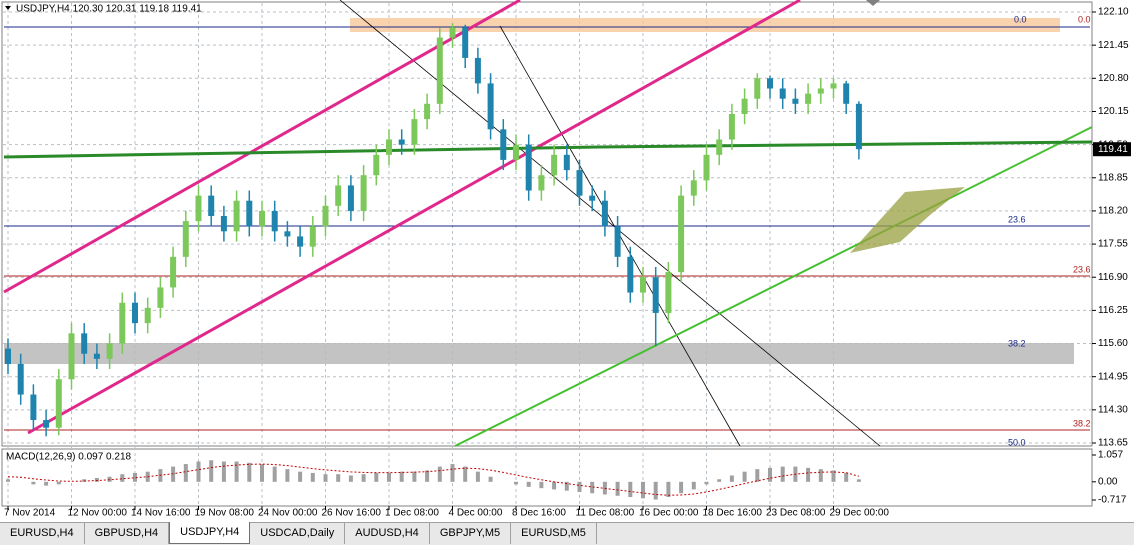 The height and width of the screenshot is (545, 1134). What do you see at coordinates (1017, 442) in the screenshot?
I see `fib-label: 50.0` at bounding box center [1017, 442].